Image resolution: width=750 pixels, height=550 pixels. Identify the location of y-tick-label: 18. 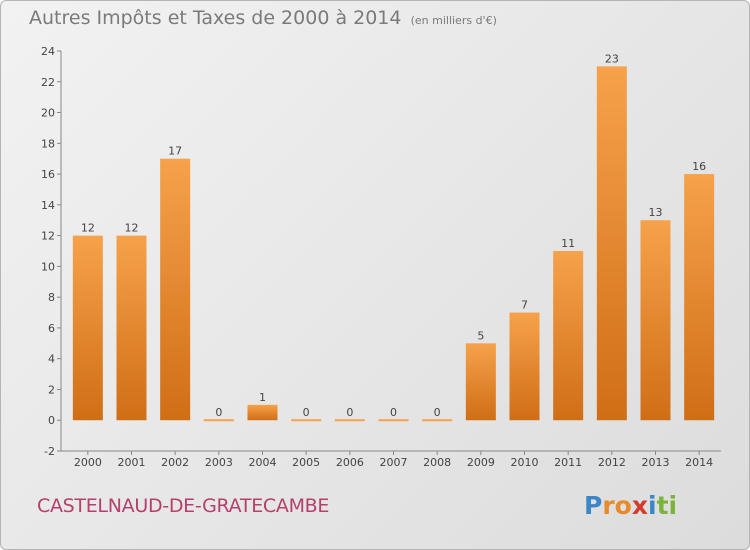
(48, 143).